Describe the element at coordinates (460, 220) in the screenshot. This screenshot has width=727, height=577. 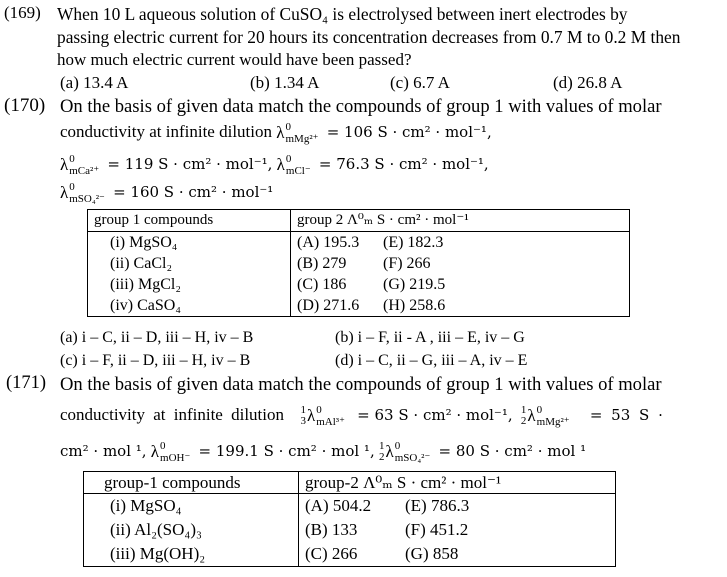
I see `table-header: group 2 Λ⁰ₘ S · cm² · mol⁻¹` at that location.